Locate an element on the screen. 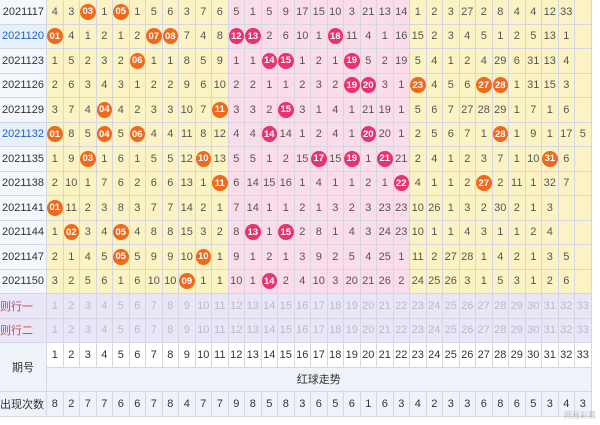 The width and height of the screenshot is (600, 425). winning-ball: 09 is located at coordinates (187, 281).